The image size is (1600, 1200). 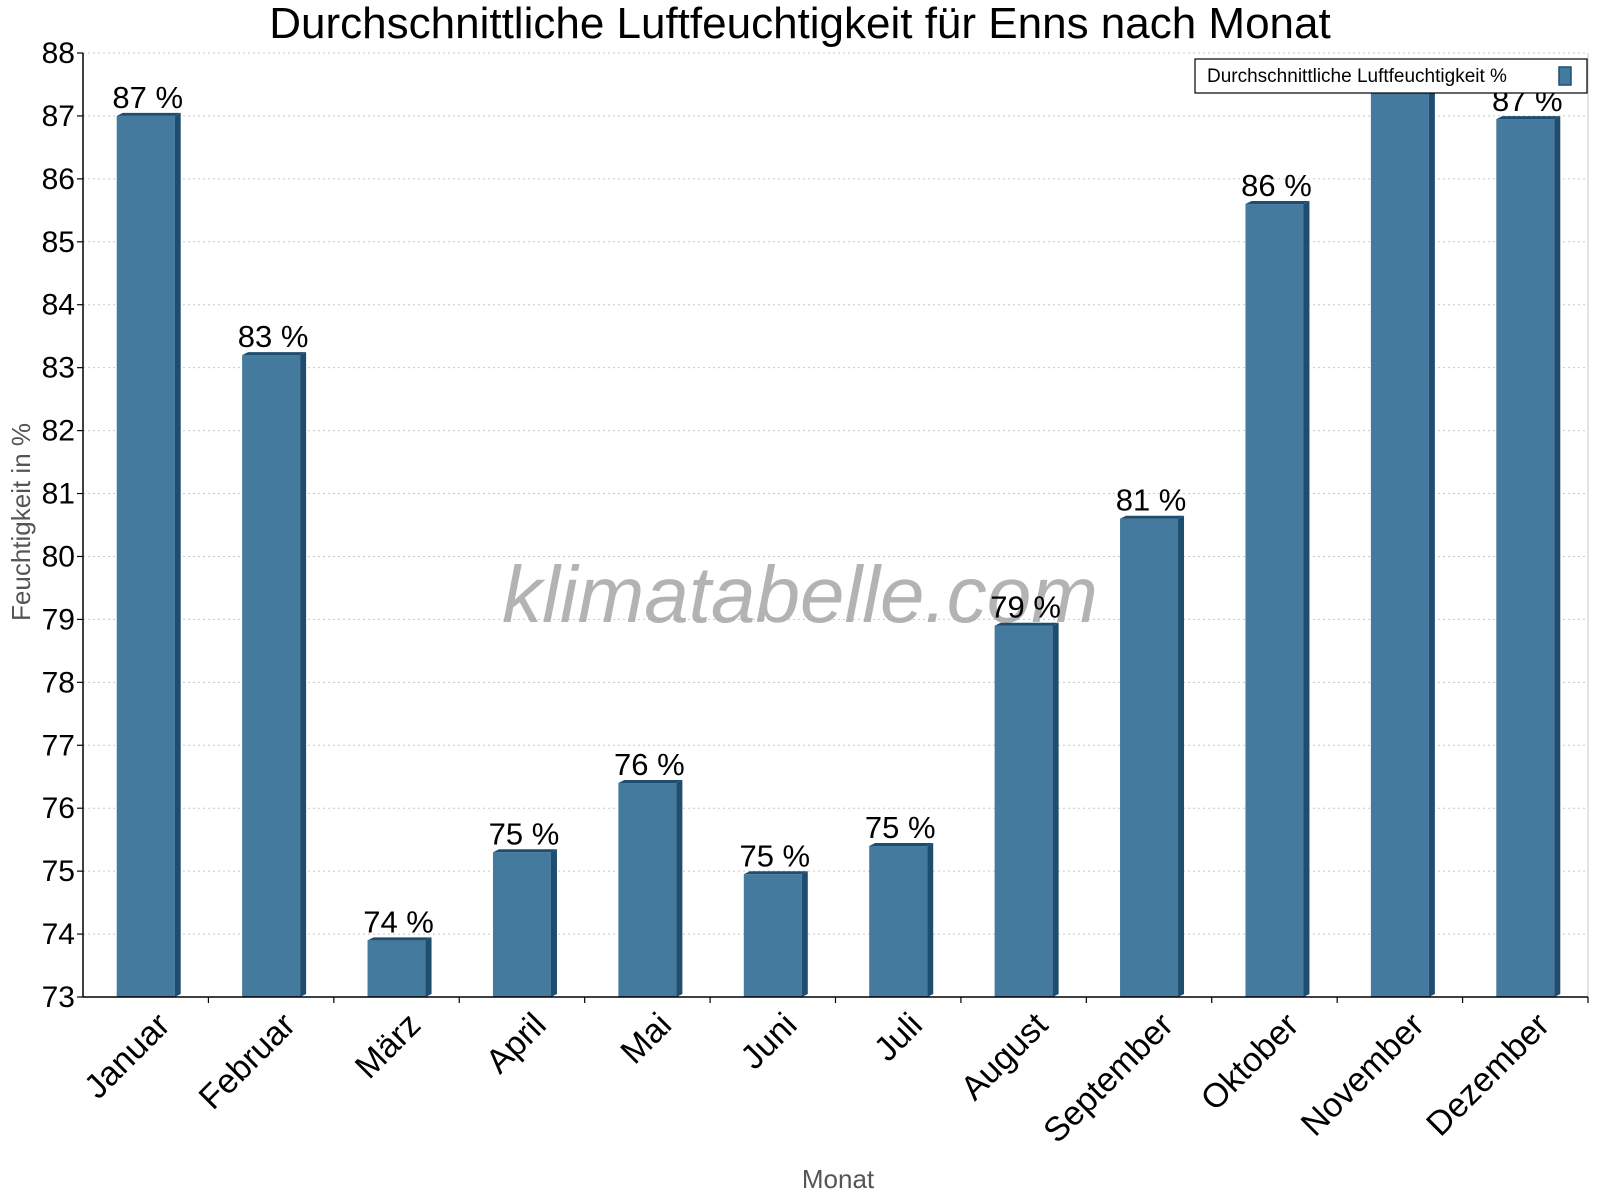 I want to click on x-tick-label: November, so click(x=1363, y=1075).